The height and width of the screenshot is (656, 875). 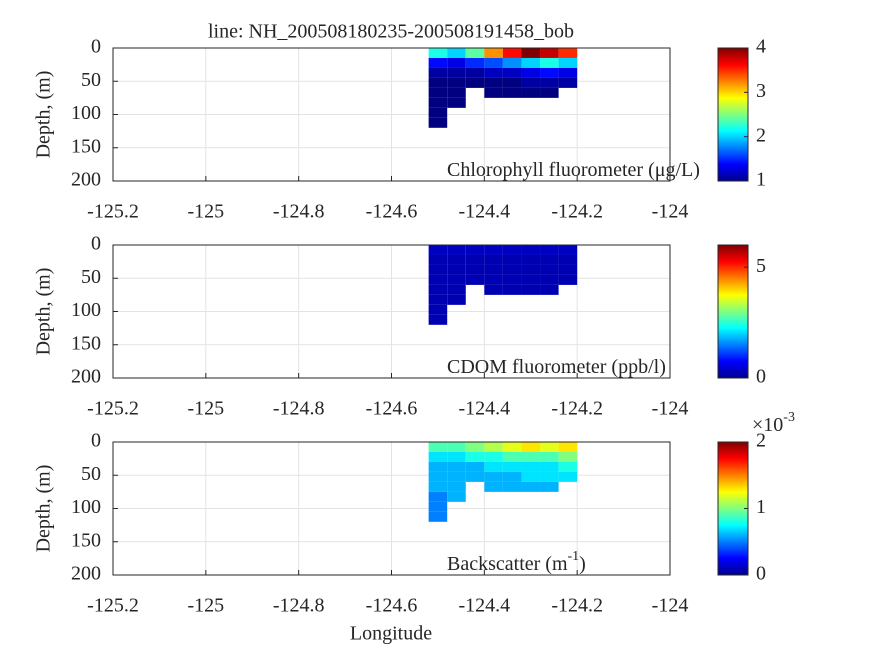 What do you see at coordinates (556, 367) in the screenshot?
I see `annotation: CDOM fluorometer (ppb/l)` at bounding box center [556, 367].